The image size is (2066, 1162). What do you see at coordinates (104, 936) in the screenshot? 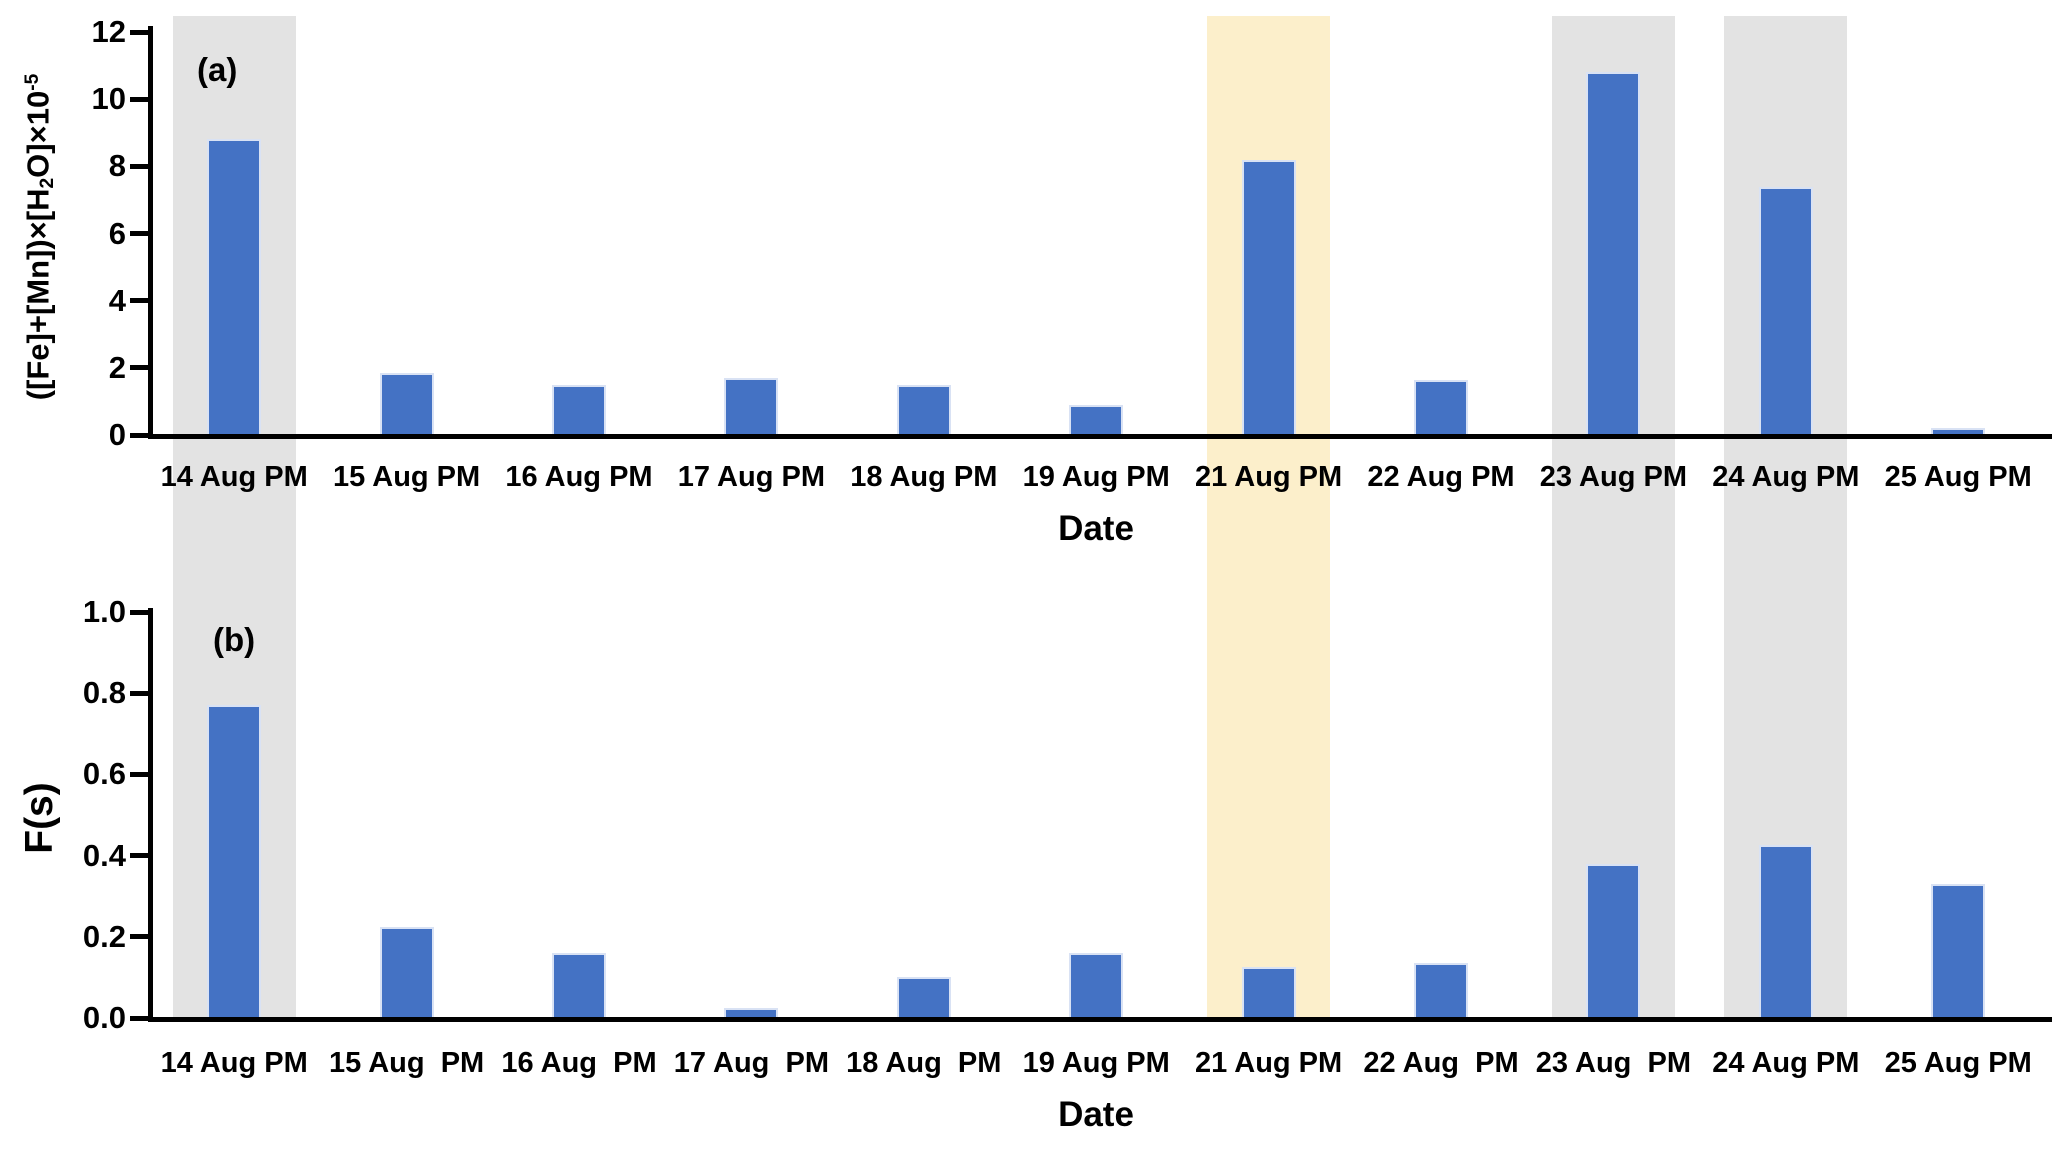
I see `y-tick-label-b-0.2: 0.2` at bounding box center [104, 936].